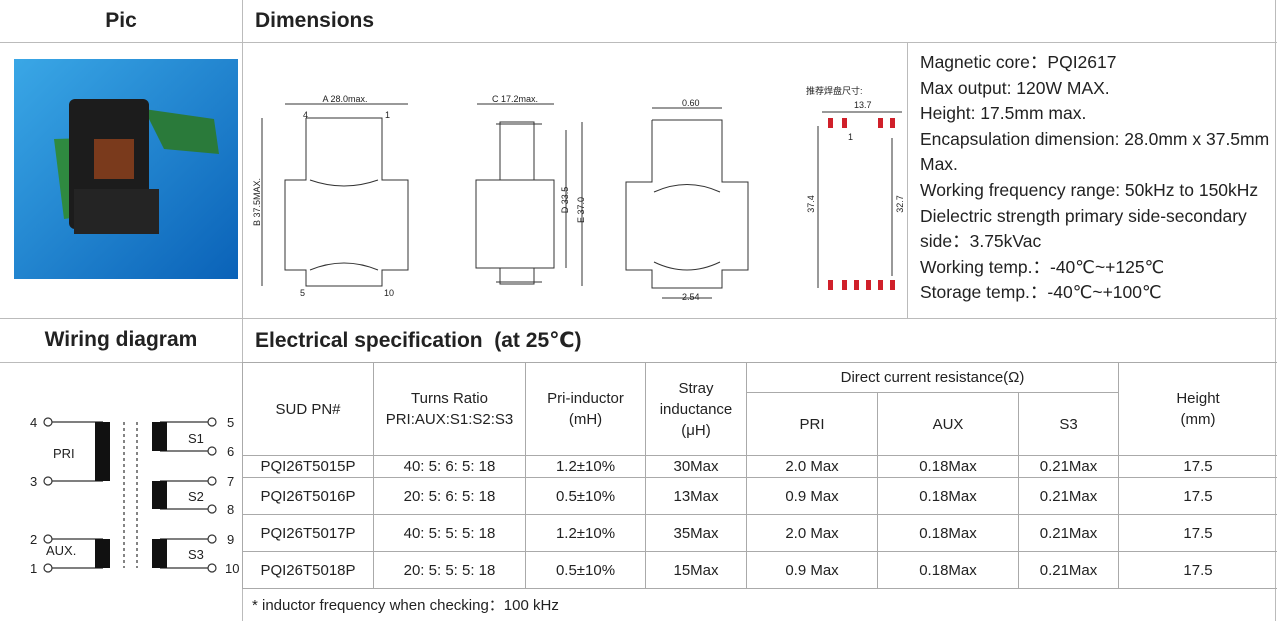  What do you see at coordinates (196, 496) in the screenshot?
I see `winding-label: S2` at bounding box center [196, 496].